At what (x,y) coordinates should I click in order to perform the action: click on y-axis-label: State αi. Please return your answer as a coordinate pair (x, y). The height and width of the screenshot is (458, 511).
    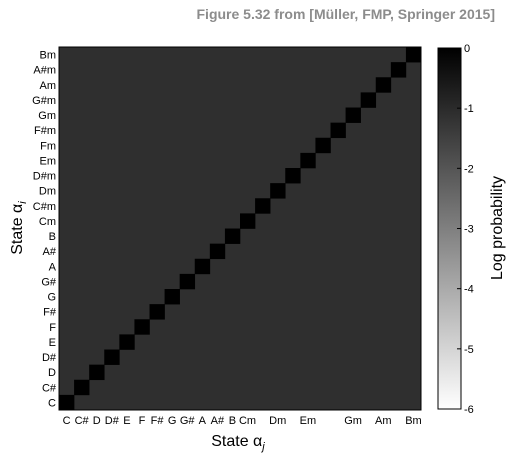
    Looking at the image, I should click on (19, 228).